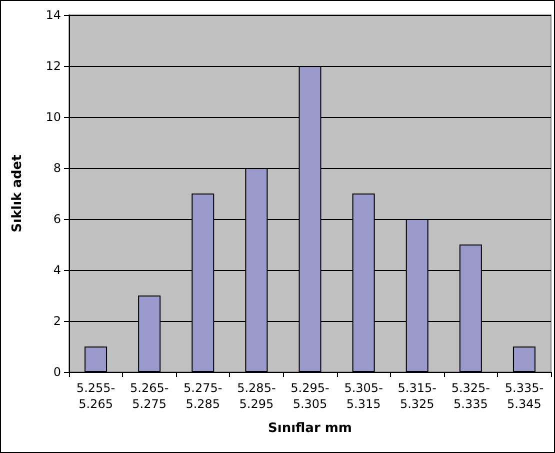  Describe the element at coordinates (57, 219) in the screenshot. I see `y-tick-label: 6` at that location.